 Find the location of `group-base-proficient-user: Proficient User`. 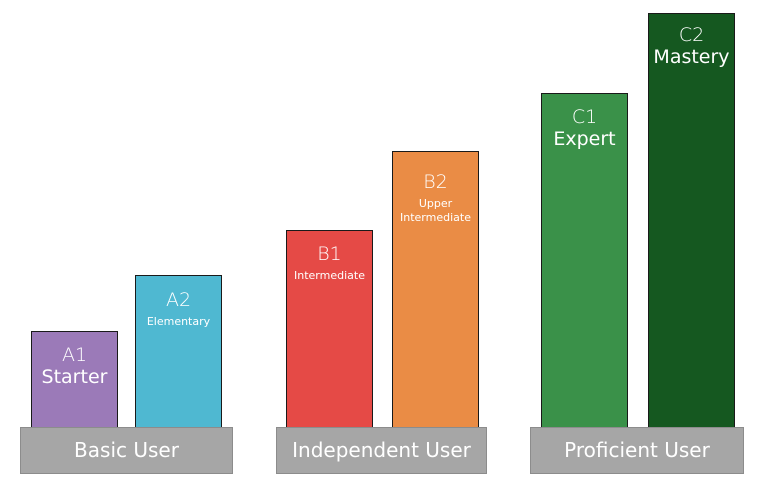

group-base-proficient-user: Proficient User is located at coordinates (637, 450).